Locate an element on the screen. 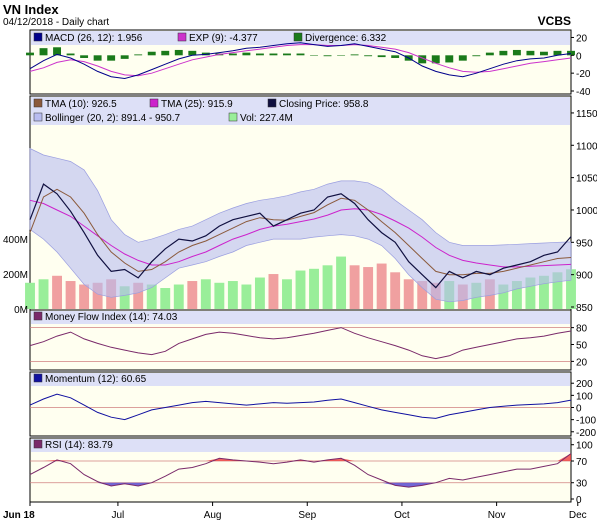 The height and width of the screenshot is (529, 597). x-tick-label: Oct is located at coordinates (402, 515).